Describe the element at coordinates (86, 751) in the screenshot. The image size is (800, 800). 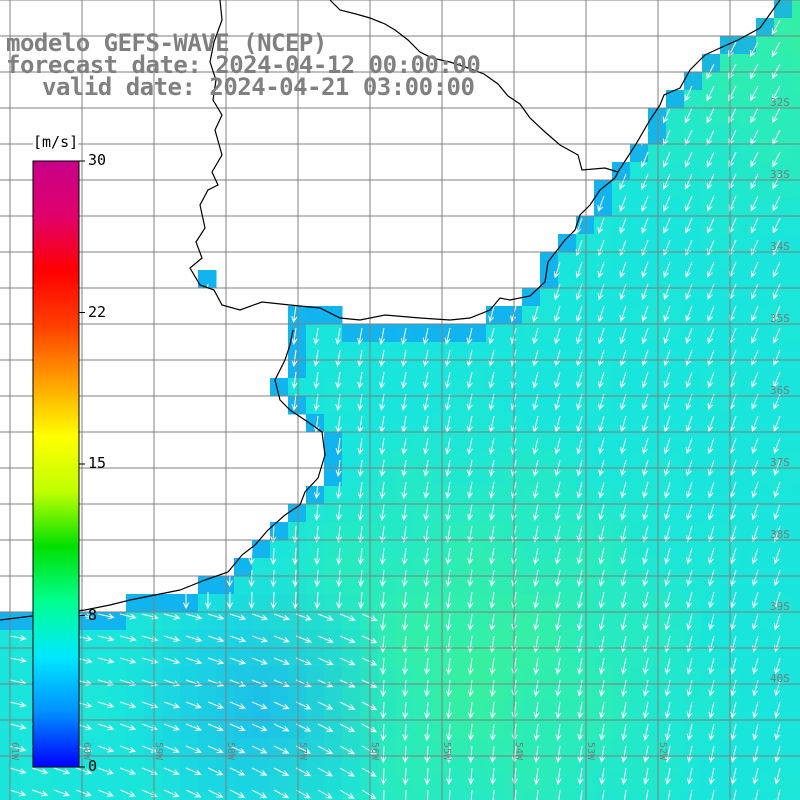
I see `longitude-label: 60W` at that location.